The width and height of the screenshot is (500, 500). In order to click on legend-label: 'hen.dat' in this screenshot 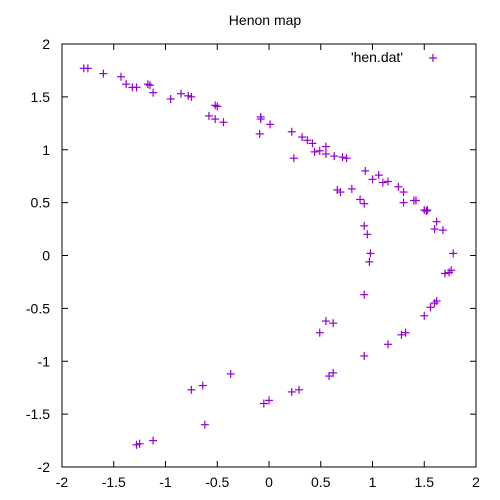, I will do `click(377, 57)`.